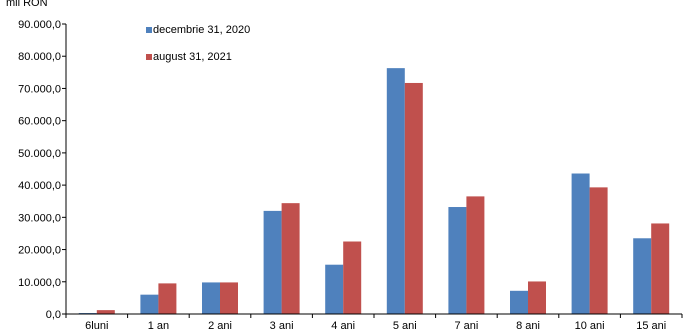 This screenshot has height=334, width=685. What do you see at coordinates (39, 251) in the screenshot?
I see `y-tick-label: 20.000,0` at bounding box center [39, 251].